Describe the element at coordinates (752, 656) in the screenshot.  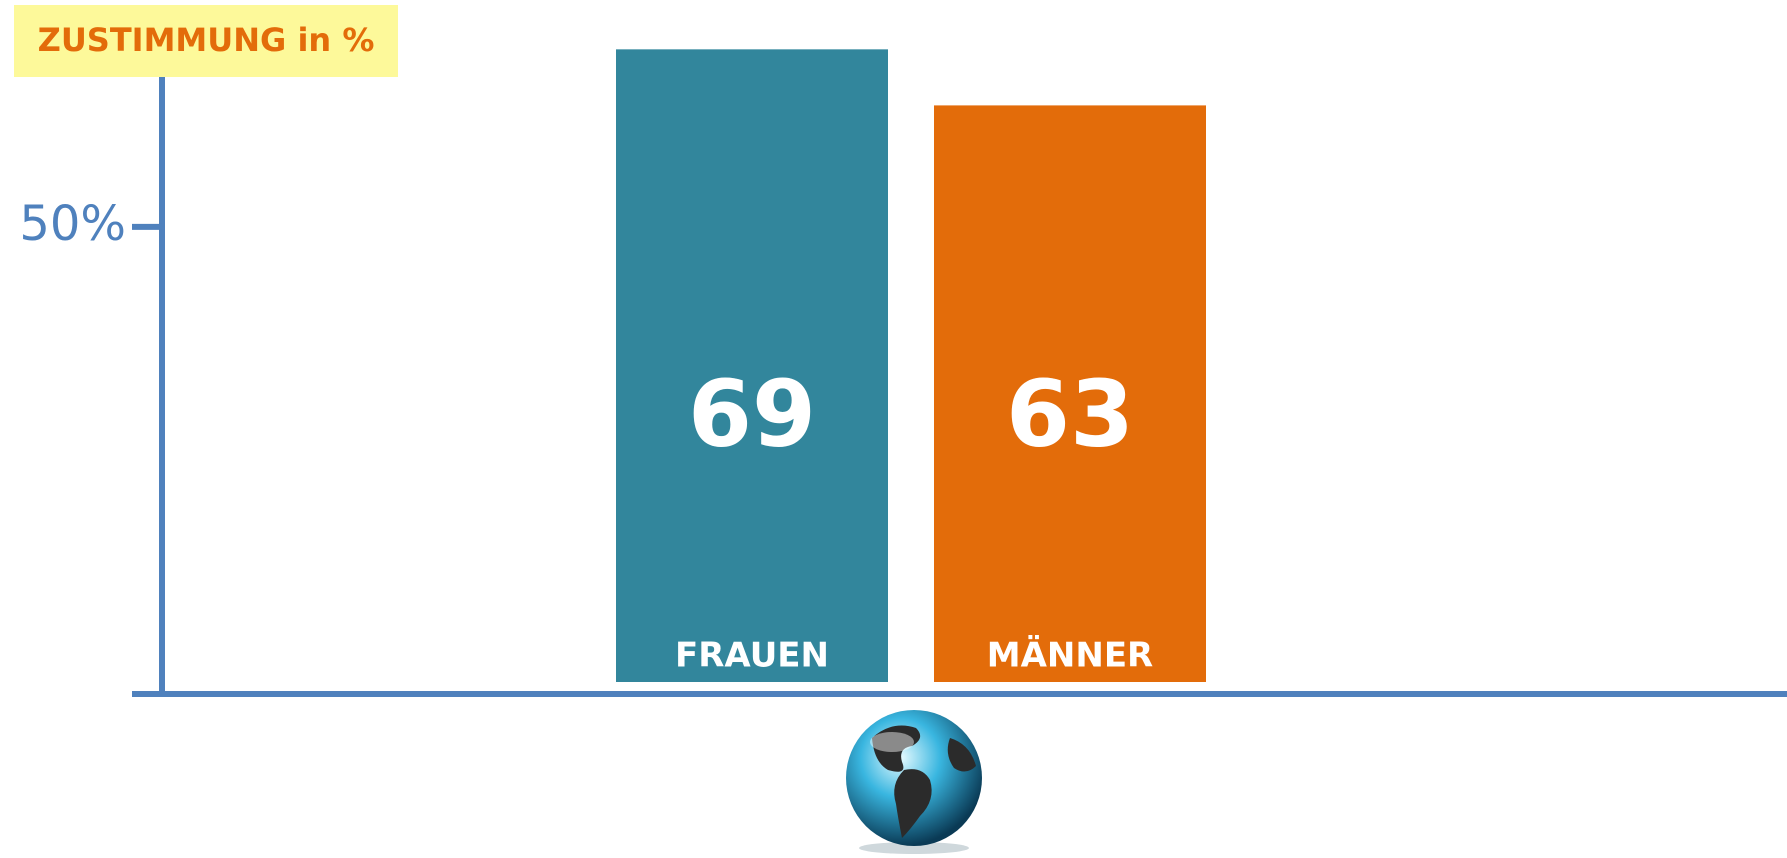
I see `category-label: FRAUEN` at that location.